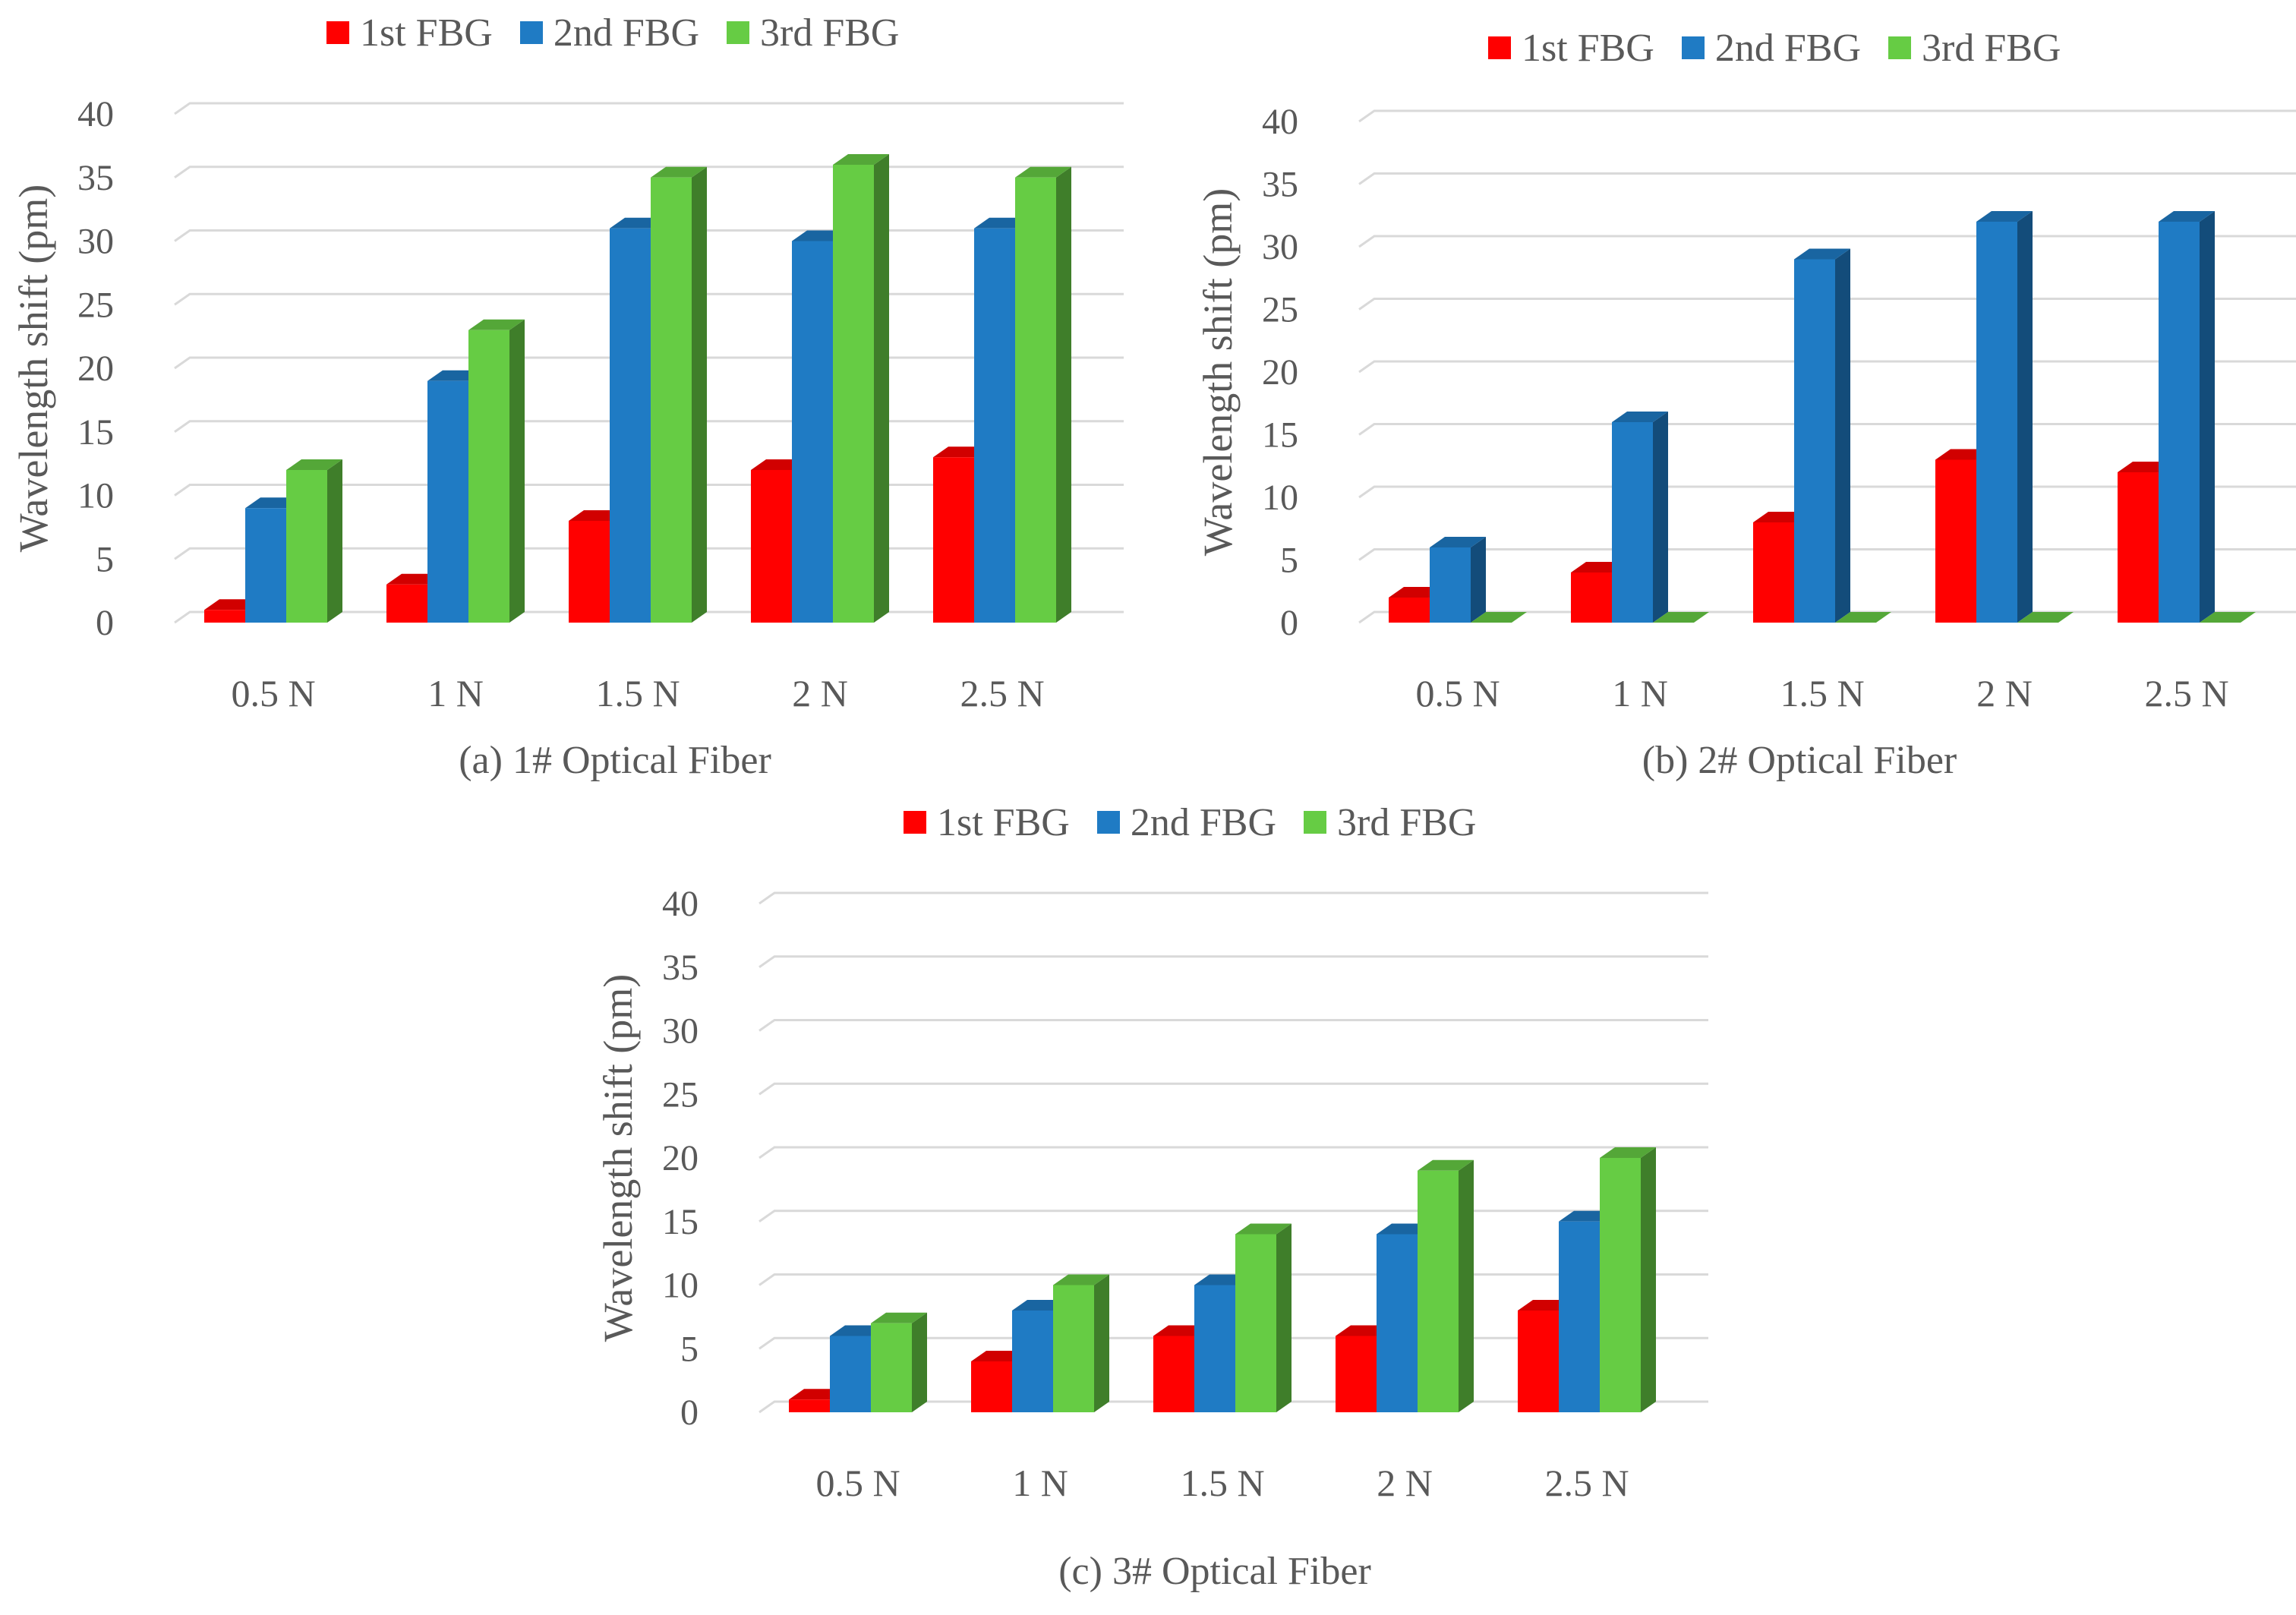 Image resolution: width=2296 pixels, height=1615 pixels. I want to click on legend-entry-1st-fbg: 1st FBG, so click(1571, 48).